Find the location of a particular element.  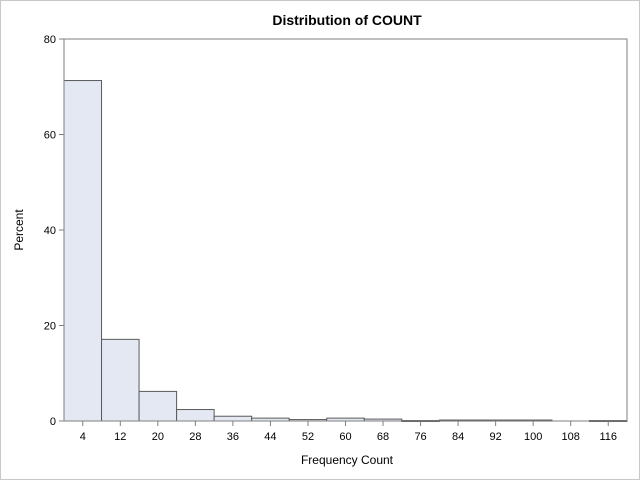

y-tick-label: 0 is located at coordinates (53, 422).